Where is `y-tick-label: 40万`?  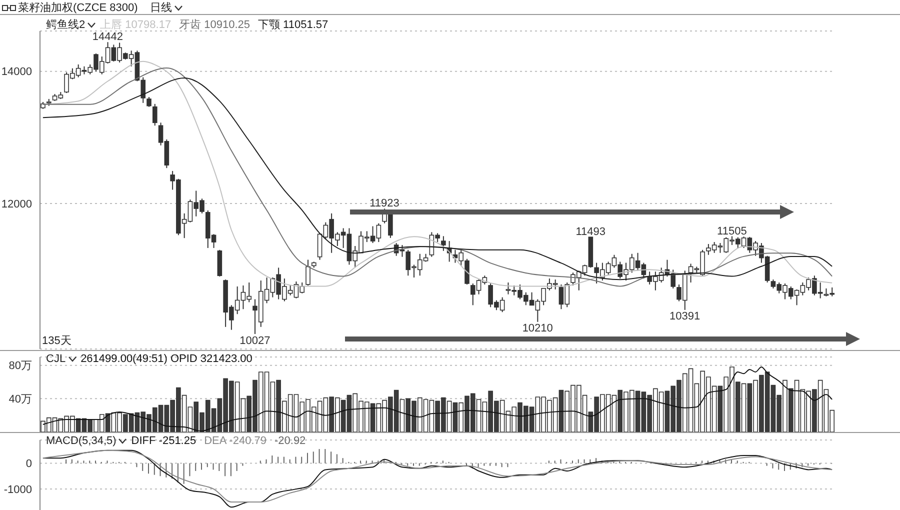
y-tick-label: 40万 is located at coordinates (20, 400).